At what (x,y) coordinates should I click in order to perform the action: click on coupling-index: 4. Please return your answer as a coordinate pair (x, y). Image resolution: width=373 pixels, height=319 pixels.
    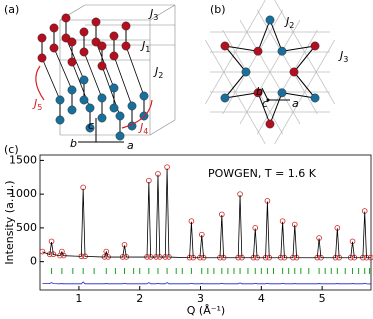
    Looking at the image, I should click on (145, 131).